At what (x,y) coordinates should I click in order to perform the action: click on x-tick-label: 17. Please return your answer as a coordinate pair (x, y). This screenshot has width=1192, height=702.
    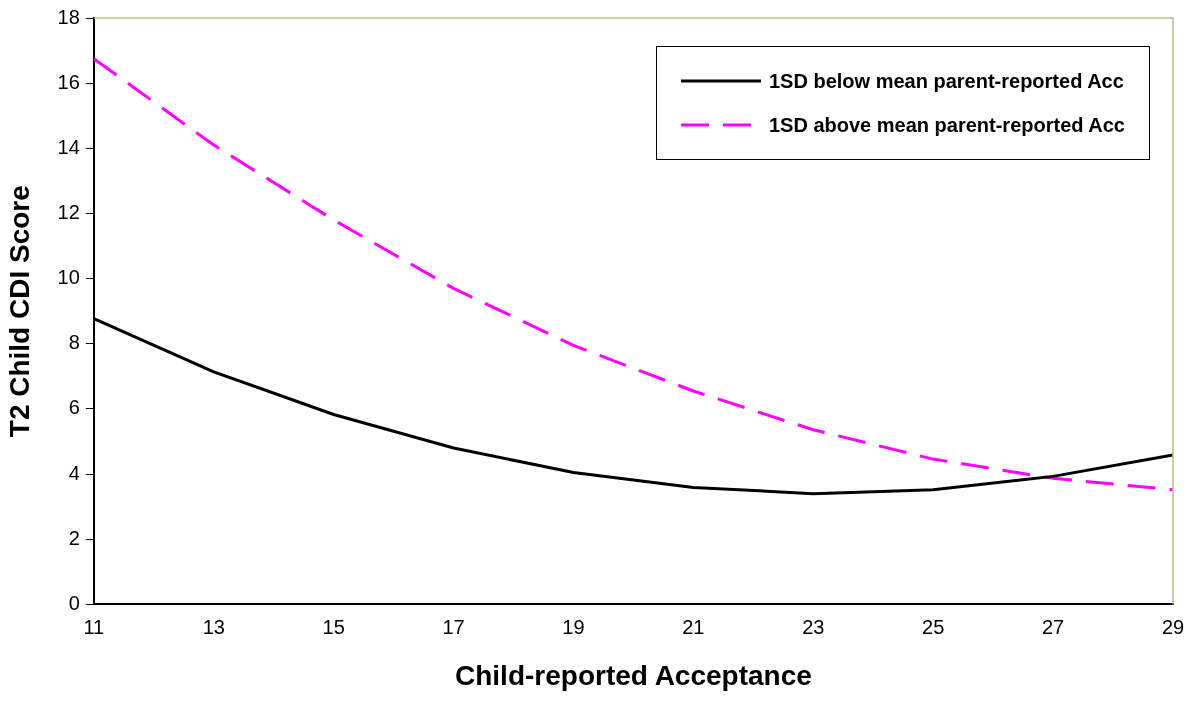
    Looking at the image, I should click on (453, 626).